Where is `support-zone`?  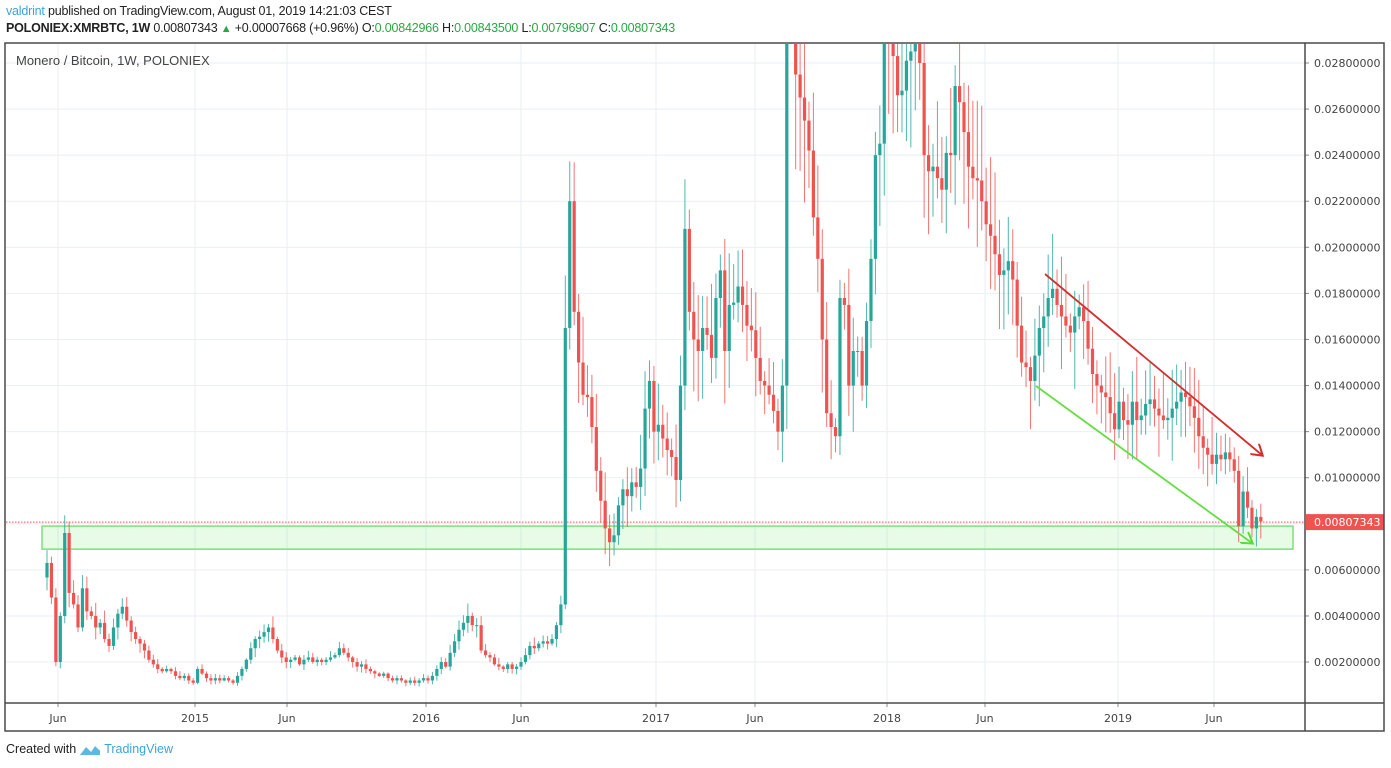
support-zone is located at coordinates (655, 535).